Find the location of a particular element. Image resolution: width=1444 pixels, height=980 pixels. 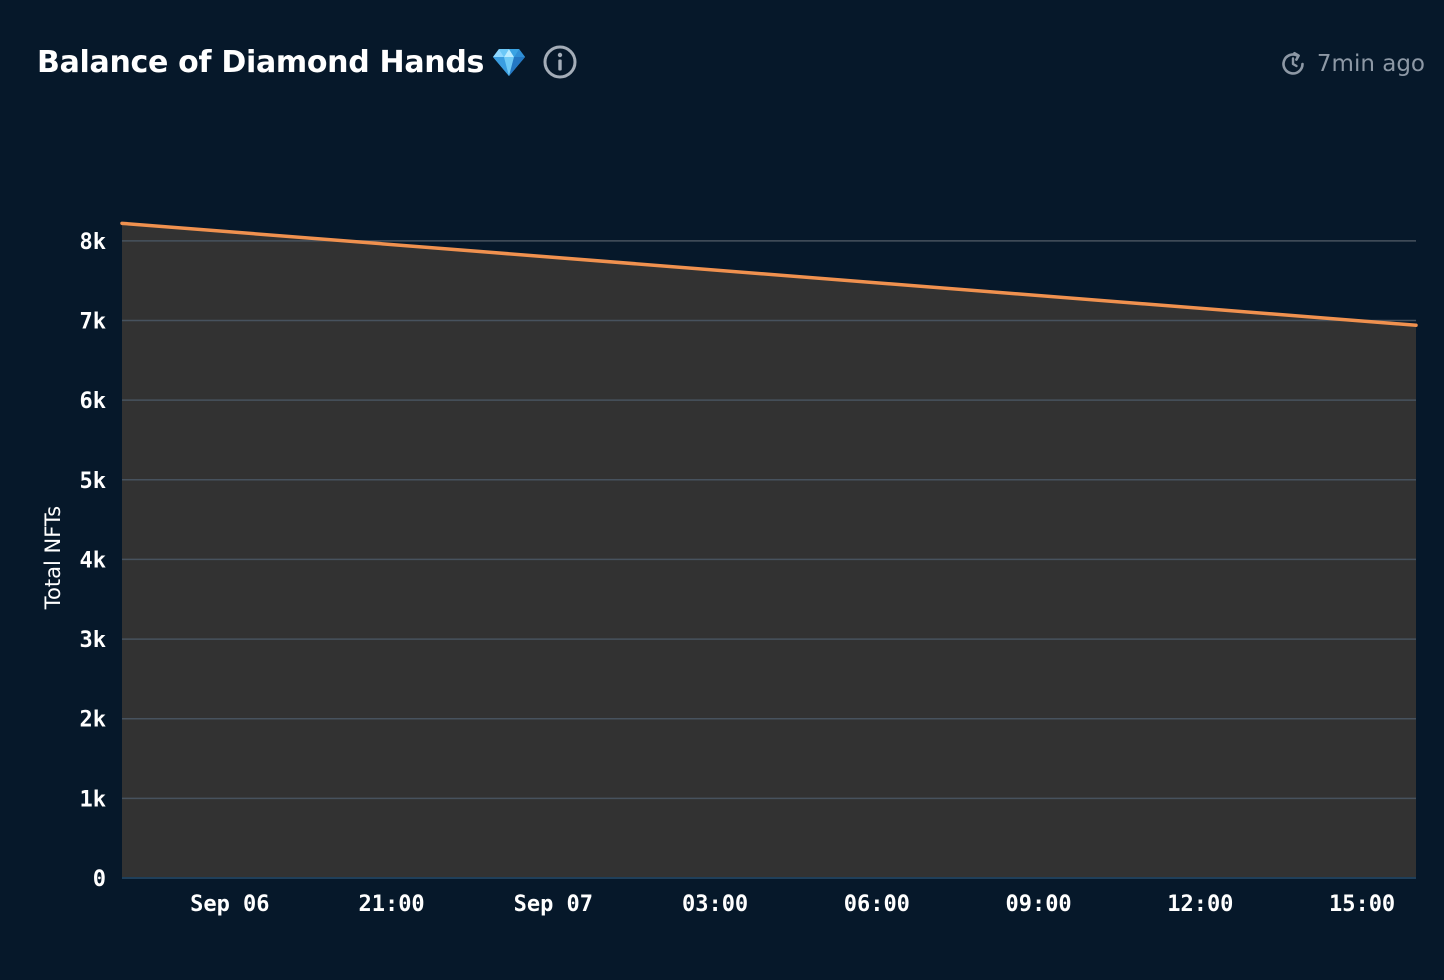

chart-header: Balance of Diamond Hands is located at coordinates (307, 62).